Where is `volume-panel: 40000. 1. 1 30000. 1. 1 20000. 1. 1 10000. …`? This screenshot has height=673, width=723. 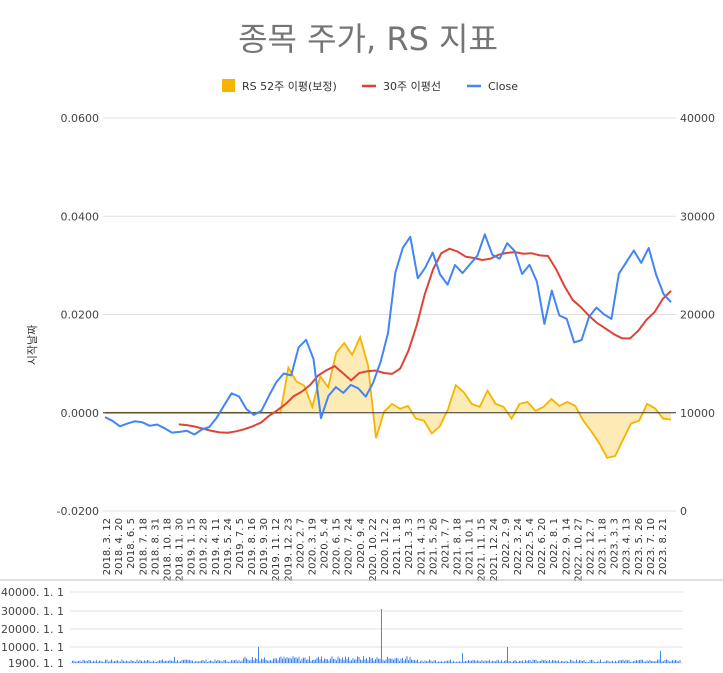
volume-panel: 40000. 1. 1 30000. 1. 1 20000. 1. 1 10000. … is located at coordinates (342, 628).